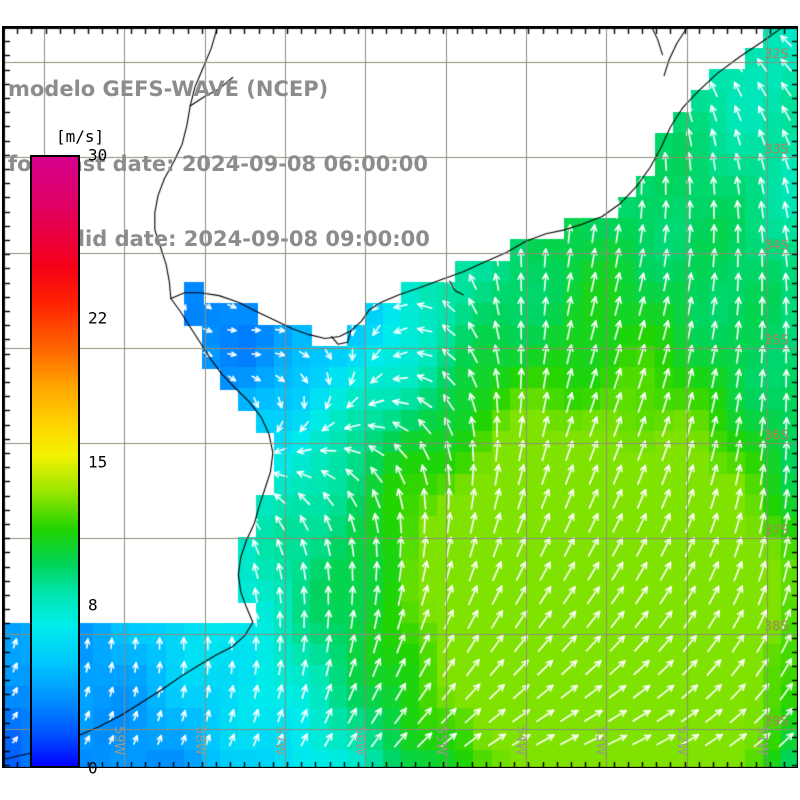  I want to click on colorbar-tick-30: 30, so click(98, 155).